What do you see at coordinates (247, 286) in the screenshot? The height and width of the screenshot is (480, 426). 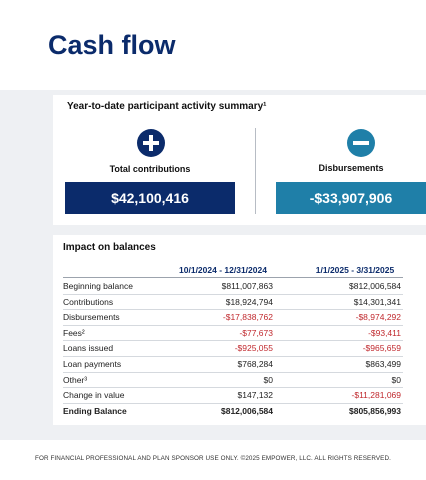 I see `row-value-period-1: $811,007,863` at bounding box center [247, 286].